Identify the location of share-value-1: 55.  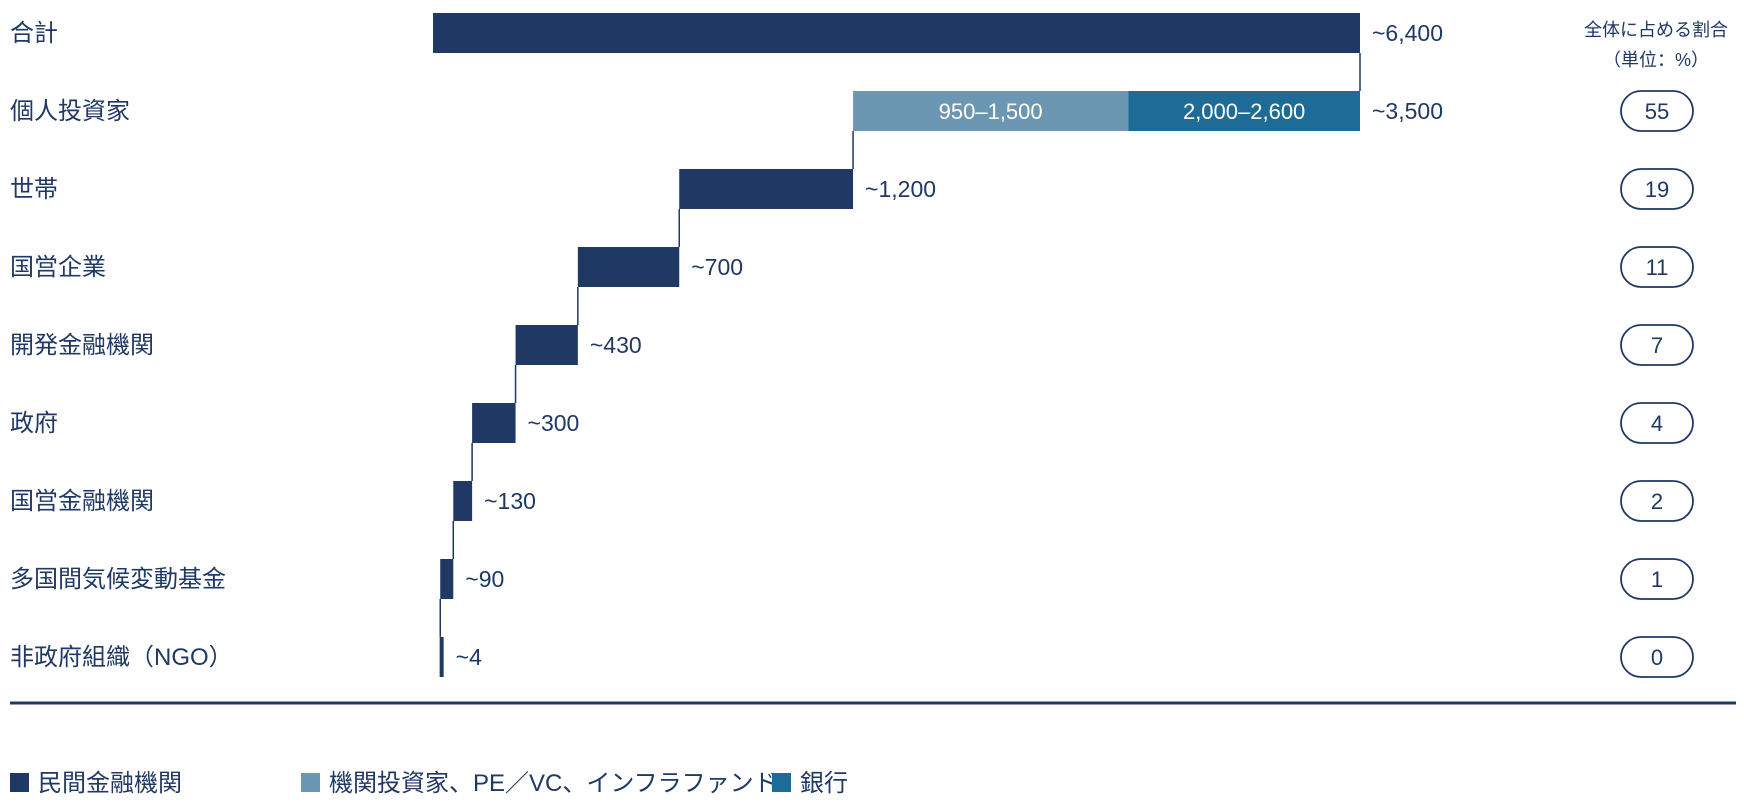
(1657, 111).